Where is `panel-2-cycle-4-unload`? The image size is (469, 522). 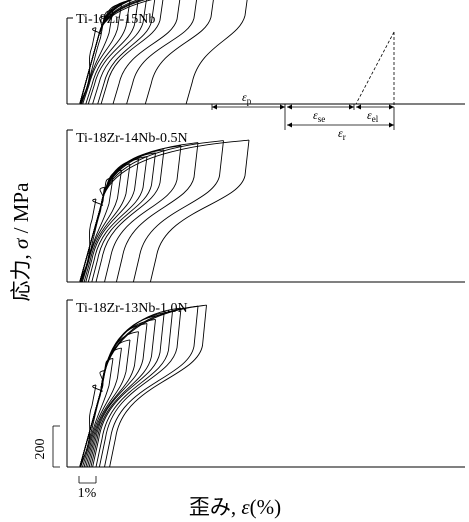 panel-2-cycle-4-unload is located at coordinates (101, 226).